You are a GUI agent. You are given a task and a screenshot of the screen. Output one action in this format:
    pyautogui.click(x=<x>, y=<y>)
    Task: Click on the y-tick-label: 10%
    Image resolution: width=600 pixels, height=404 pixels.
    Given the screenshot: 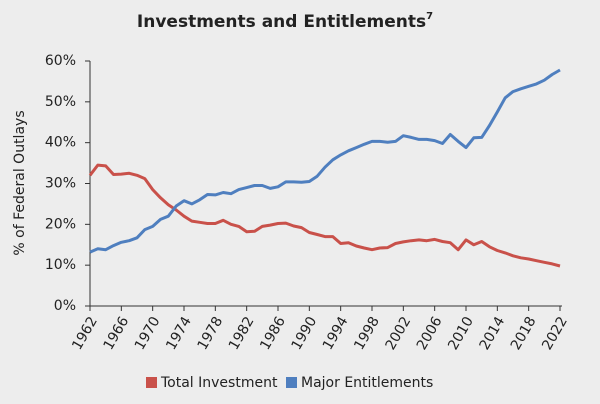 What is the action you would take?
    pyautogui.click(x=60, y=265)
    